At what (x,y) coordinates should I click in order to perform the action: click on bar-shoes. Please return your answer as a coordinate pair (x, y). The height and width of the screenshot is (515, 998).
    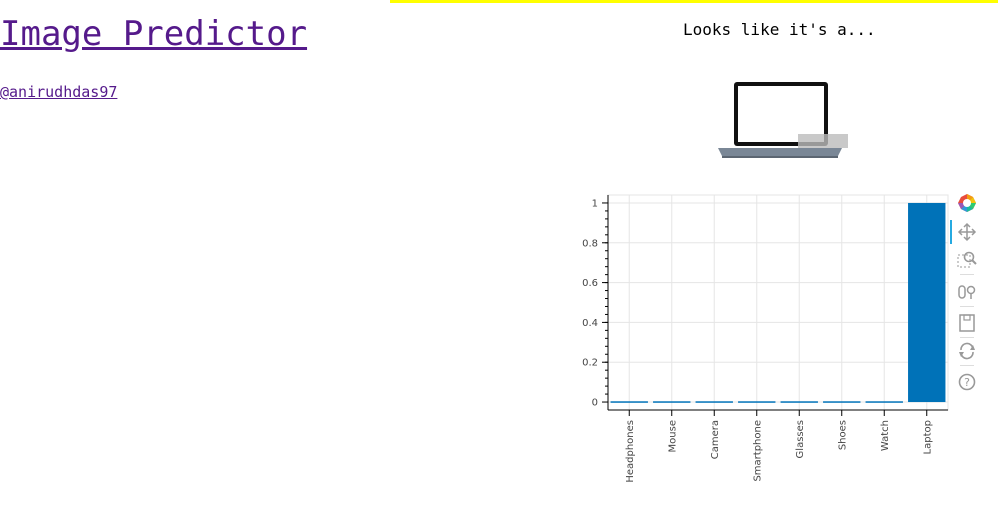
    Looking at the image, I should click on (842, 402).